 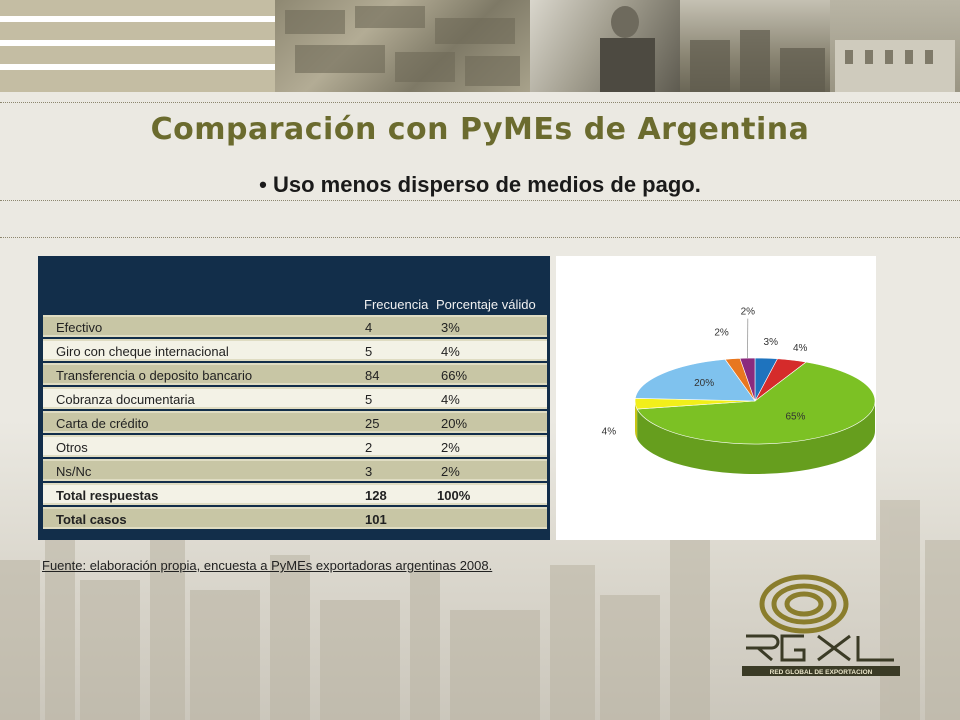 I want to click on row-label: Transferencia o deposito bancario, so click(x=154, y=375).